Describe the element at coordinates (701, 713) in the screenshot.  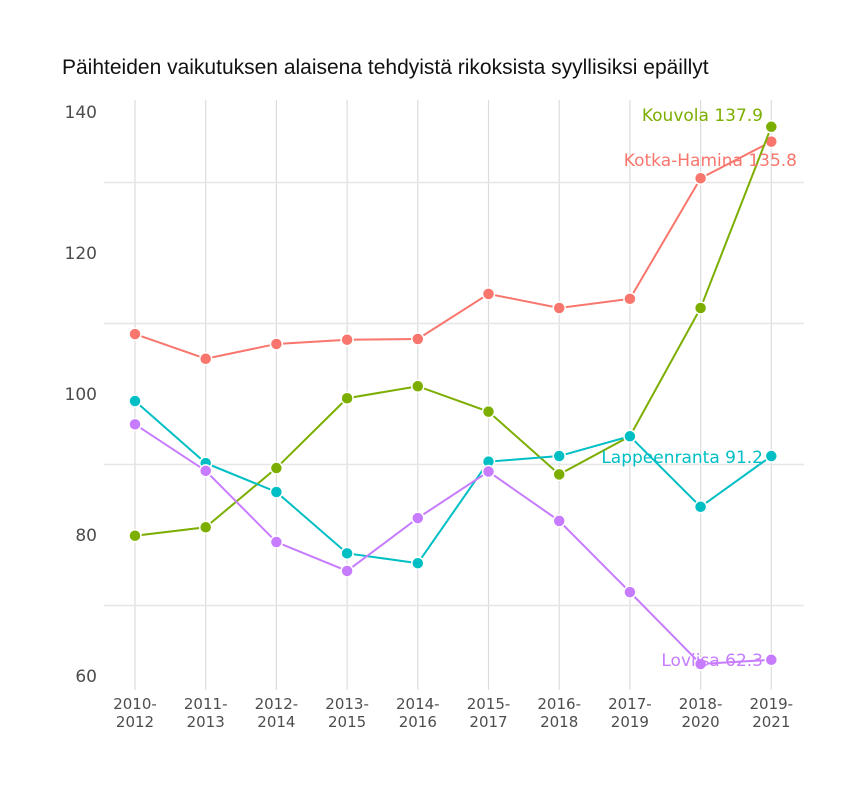
I see `x-tick-label: 2018-2020` at that location.